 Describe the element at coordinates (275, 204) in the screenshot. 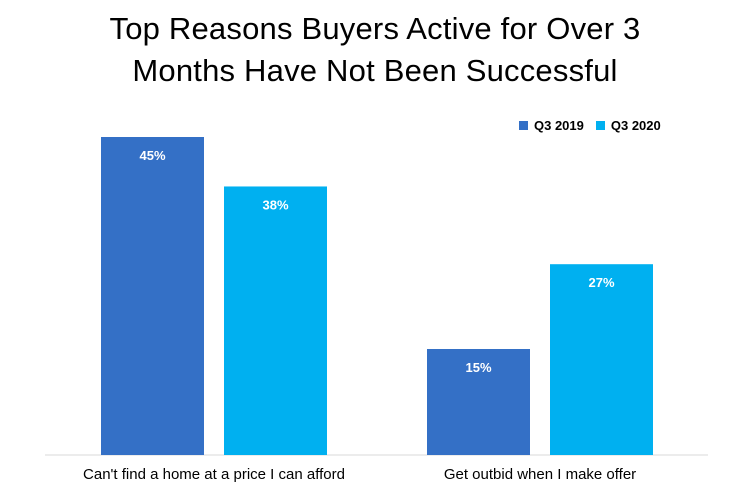

I see `data-label-q3-2020-cat-0: 38%` at that location.